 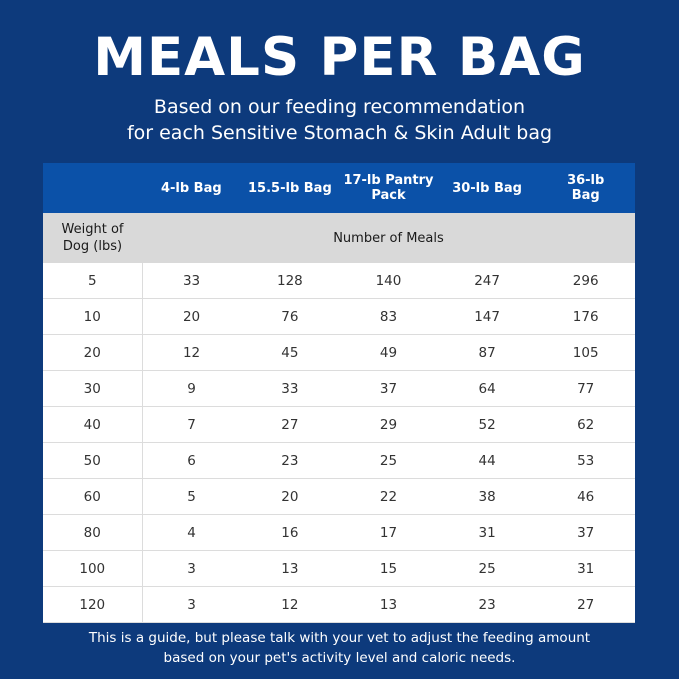 What do you see at coordinates (487, 316) in the screenshot?
I see `meals-cell: 147` at bounding box center [487, 316].